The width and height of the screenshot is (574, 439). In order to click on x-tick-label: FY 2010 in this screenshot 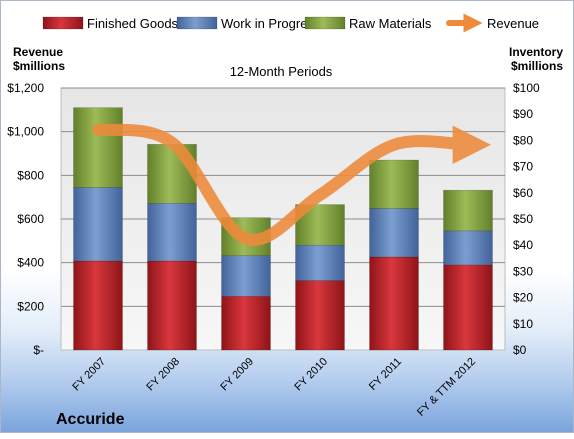, I will do `click(311, 375)`.